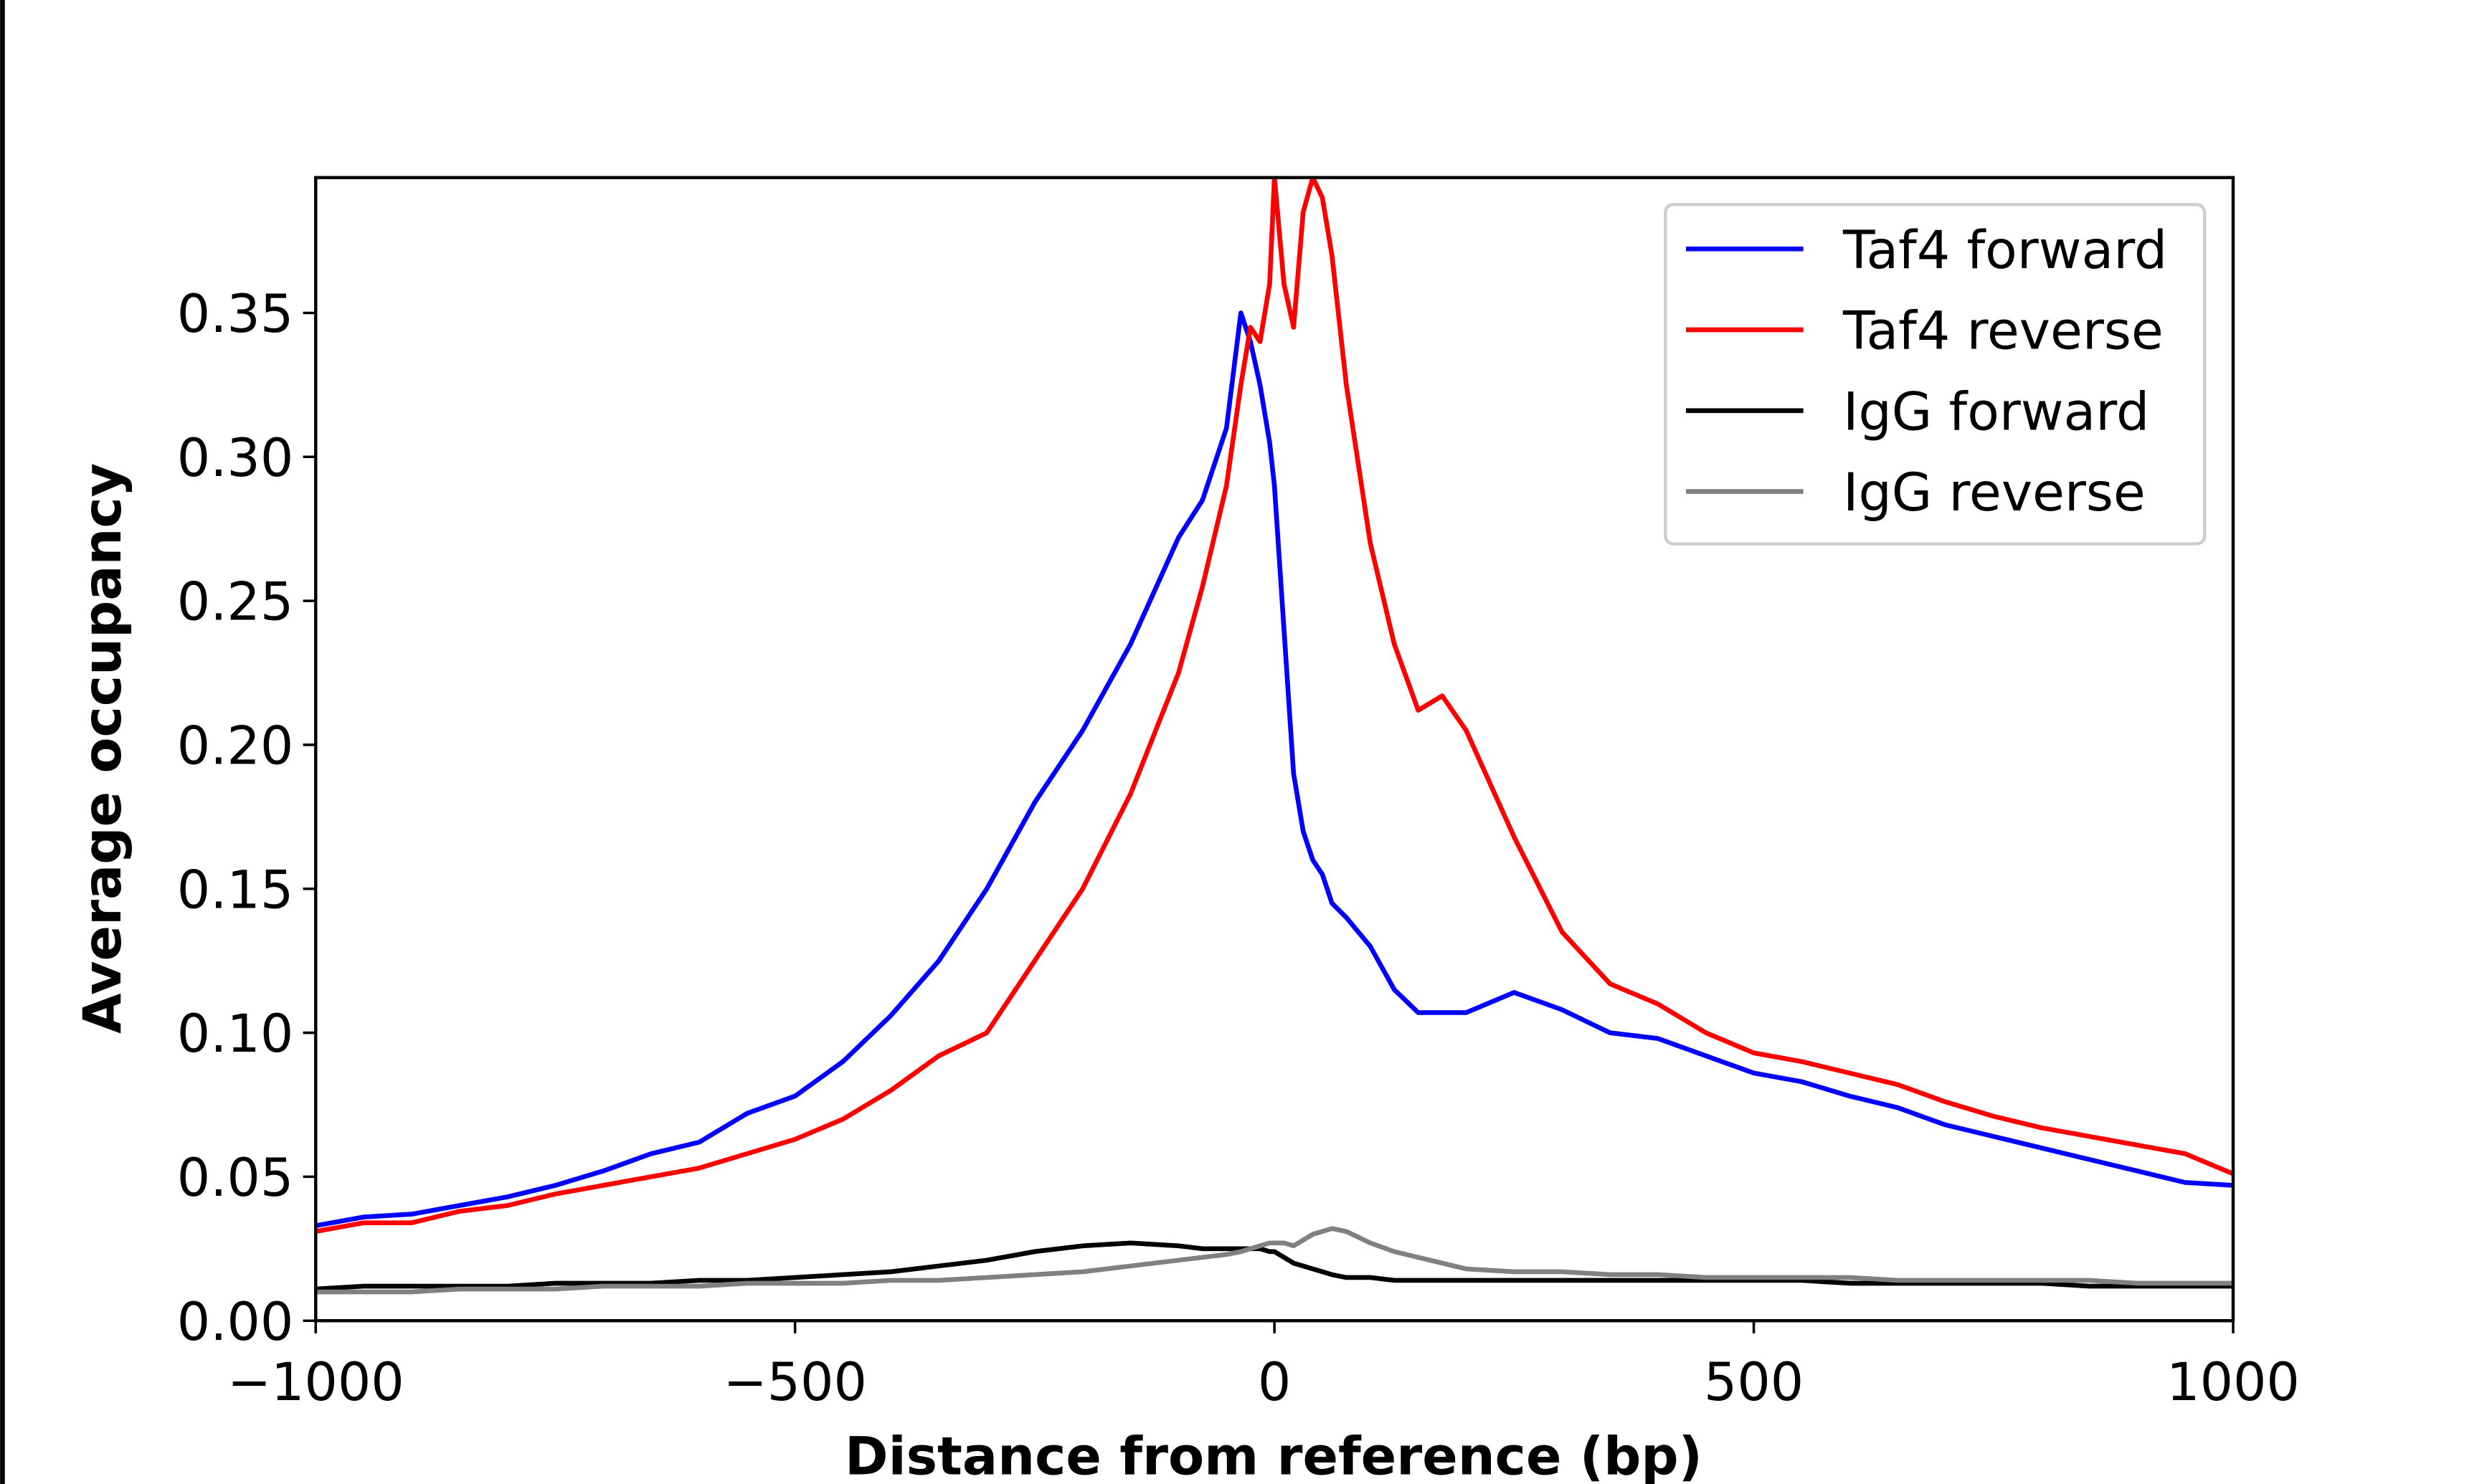 The width and height of the screenshot is (2487, 1484). What do you see at coordinates (235, 602) in the screenshot?
I see `y-tick-label: 0.25` at bounding box center [235, 602].